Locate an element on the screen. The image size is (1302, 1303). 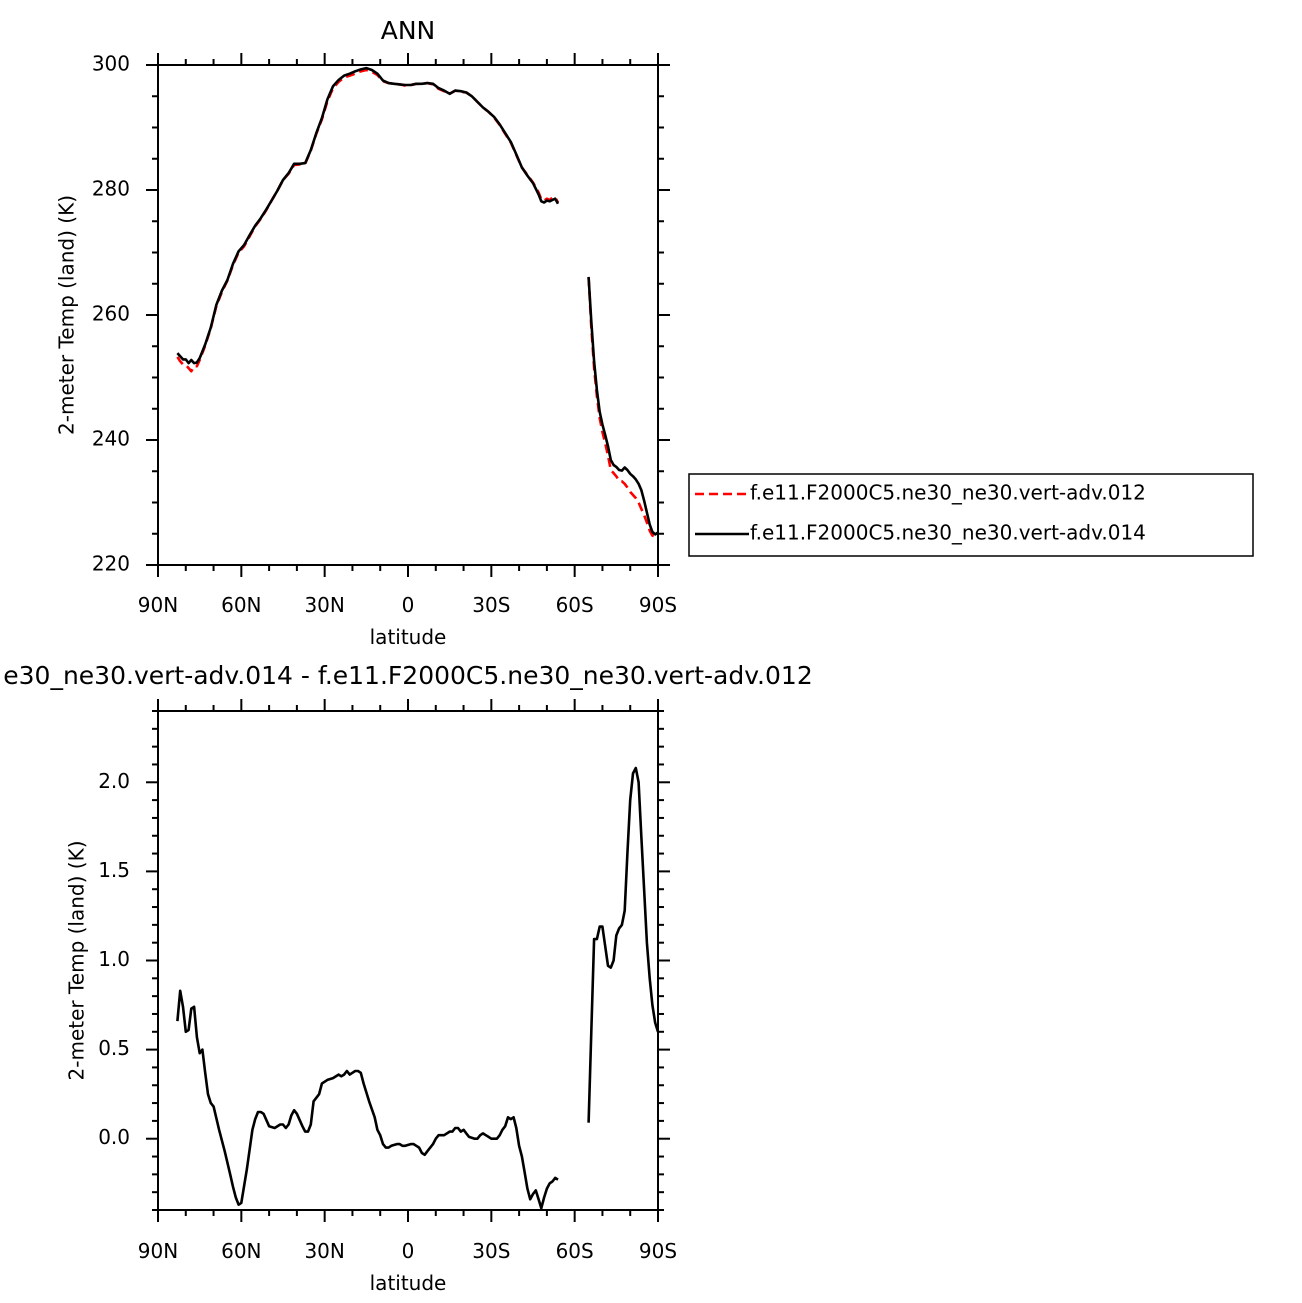
y-tick-label: 1.5 is located at coordinates (114, 870).